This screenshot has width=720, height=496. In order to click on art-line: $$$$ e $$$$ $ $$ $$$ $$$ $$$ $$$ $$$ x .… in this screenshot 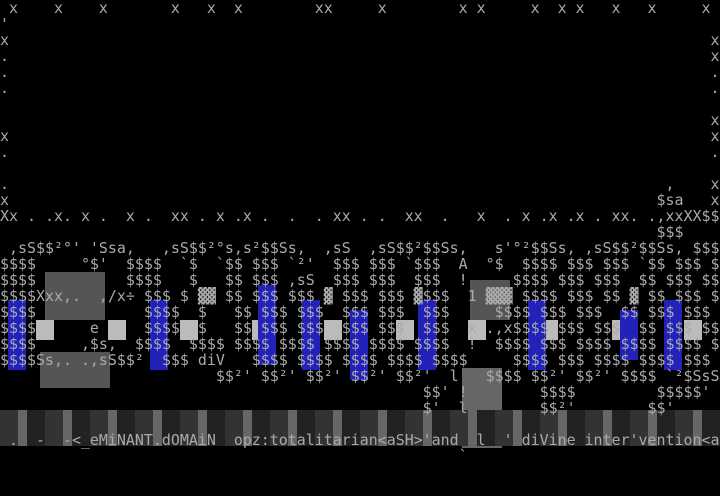, I will do `click(360, 328)`.